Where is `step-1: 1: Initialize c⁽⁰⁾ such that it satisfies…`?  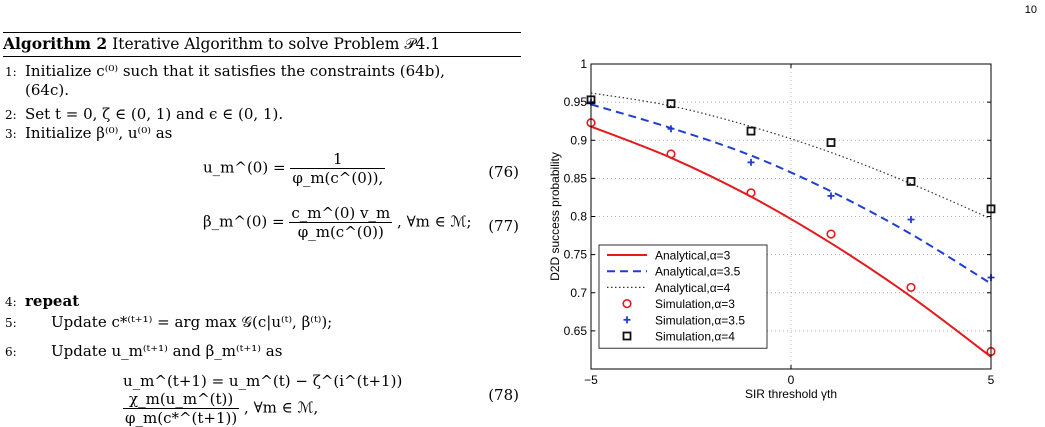 step-1: 1: Initialize c⁽⁰⁾ such that it satisfies… is located at coordinates (225, 72).